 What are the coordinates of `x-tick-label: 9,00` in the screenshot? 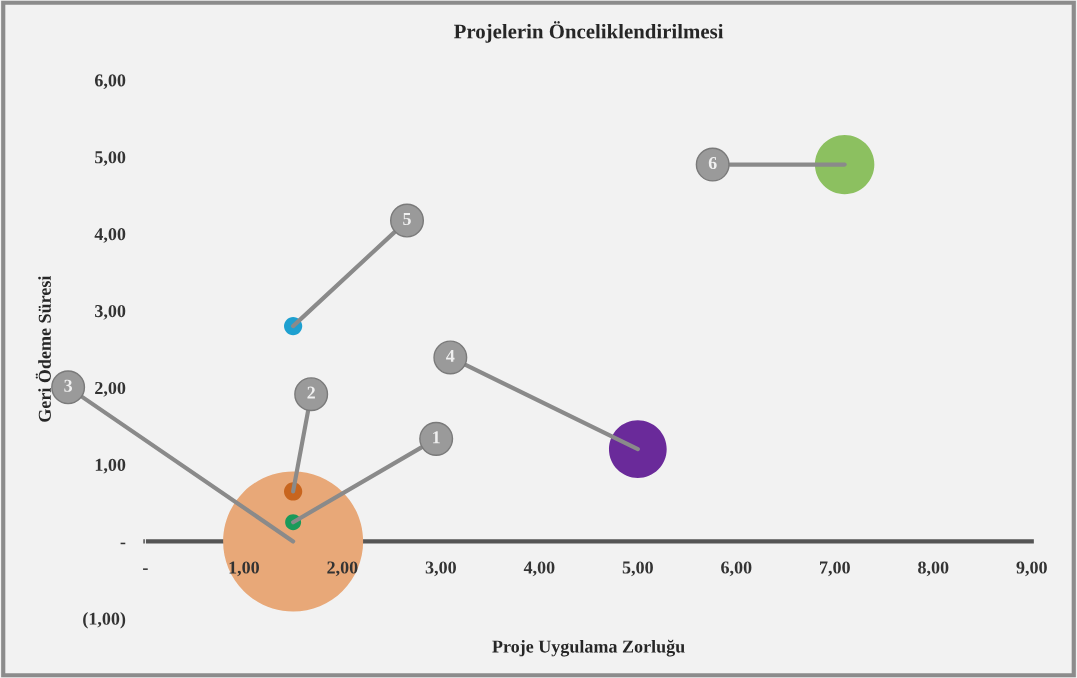 It's located at (1031, 569).